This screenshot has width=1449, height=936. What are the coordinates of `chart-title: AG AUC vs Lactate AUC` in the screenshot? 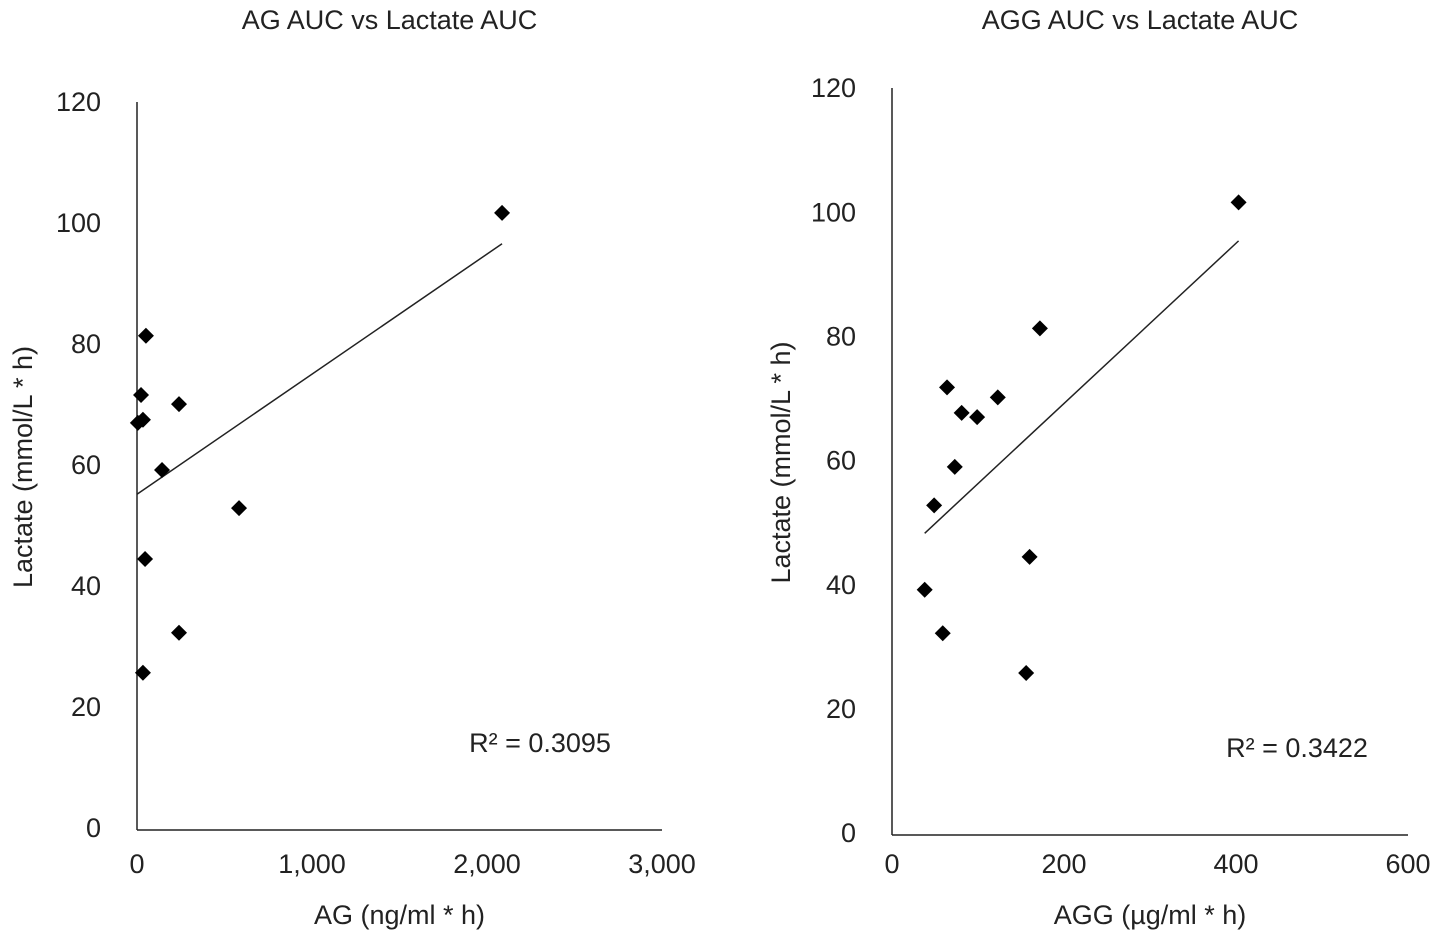 It's located at (390, 20).